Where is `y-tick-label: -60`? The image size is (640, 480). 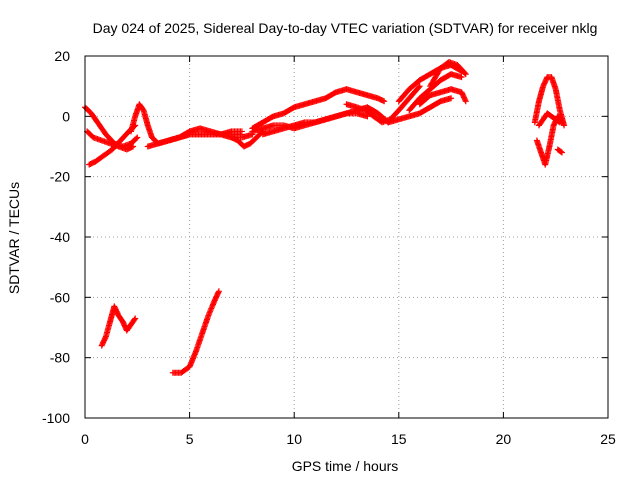 y-tick-label: -60 is located at coordinates (60, 297).